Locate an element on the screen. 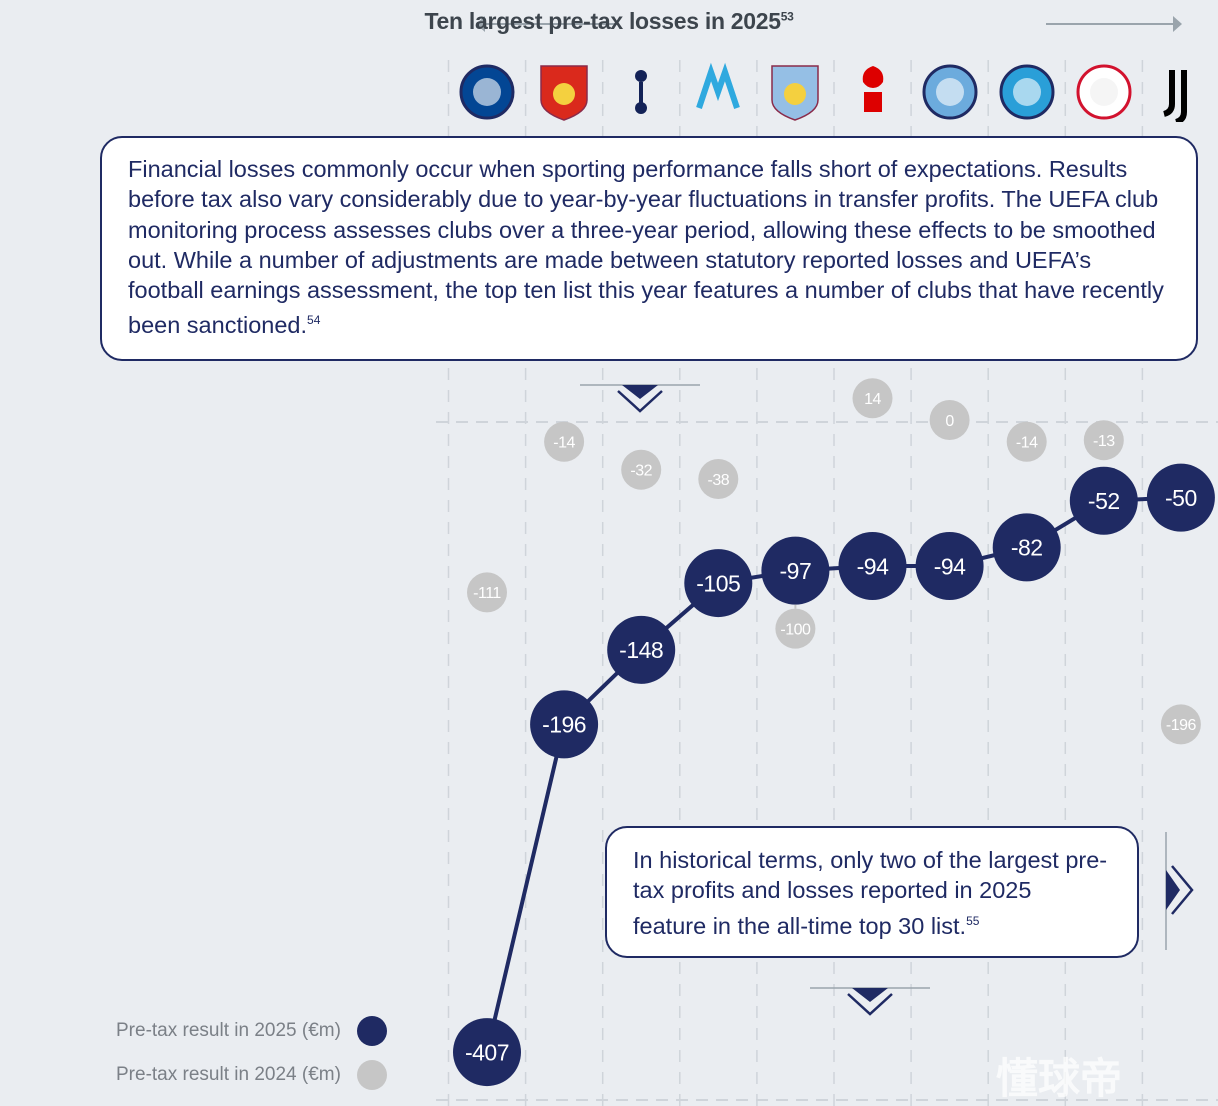 This screenshot has width=1218, height=1106. series-2024-label: 14 is located at coordinates (872, 399).